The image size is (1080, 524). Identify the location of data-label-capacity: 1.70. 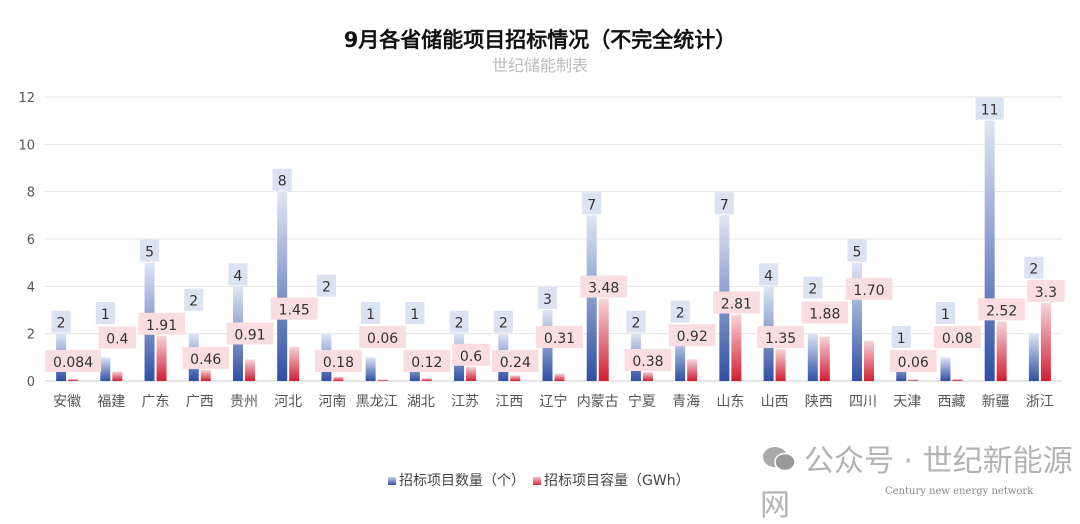
(868, 291).